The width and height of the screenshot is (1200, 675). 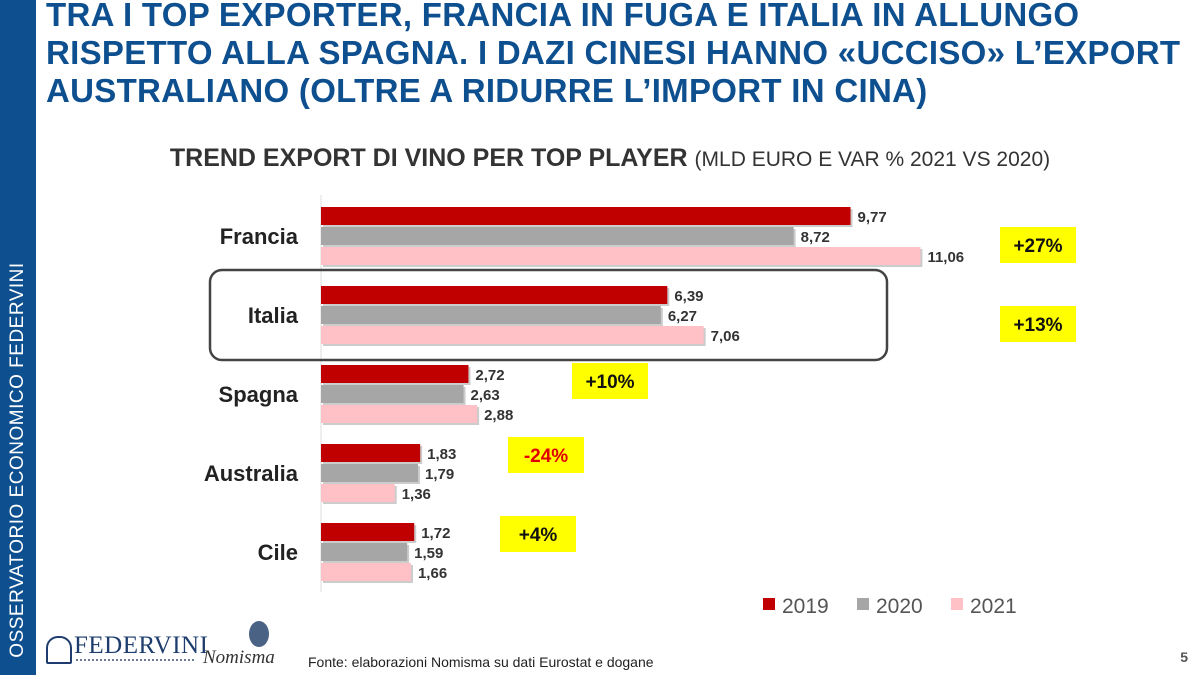 I want to click on data-label: 1,66, so click(x=432, y=573).